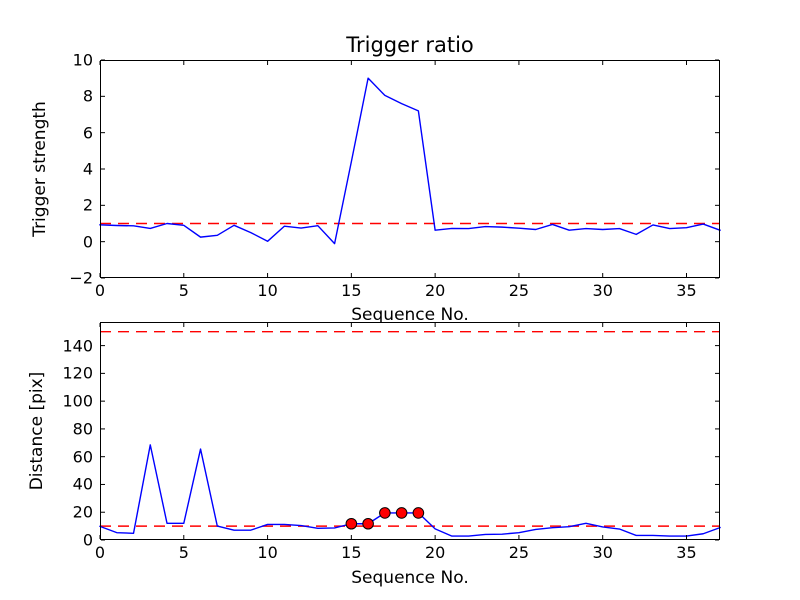 The width and height of the screenshot is (800, 600). I want to click on y-tick-label: 20, so click(82, 512).